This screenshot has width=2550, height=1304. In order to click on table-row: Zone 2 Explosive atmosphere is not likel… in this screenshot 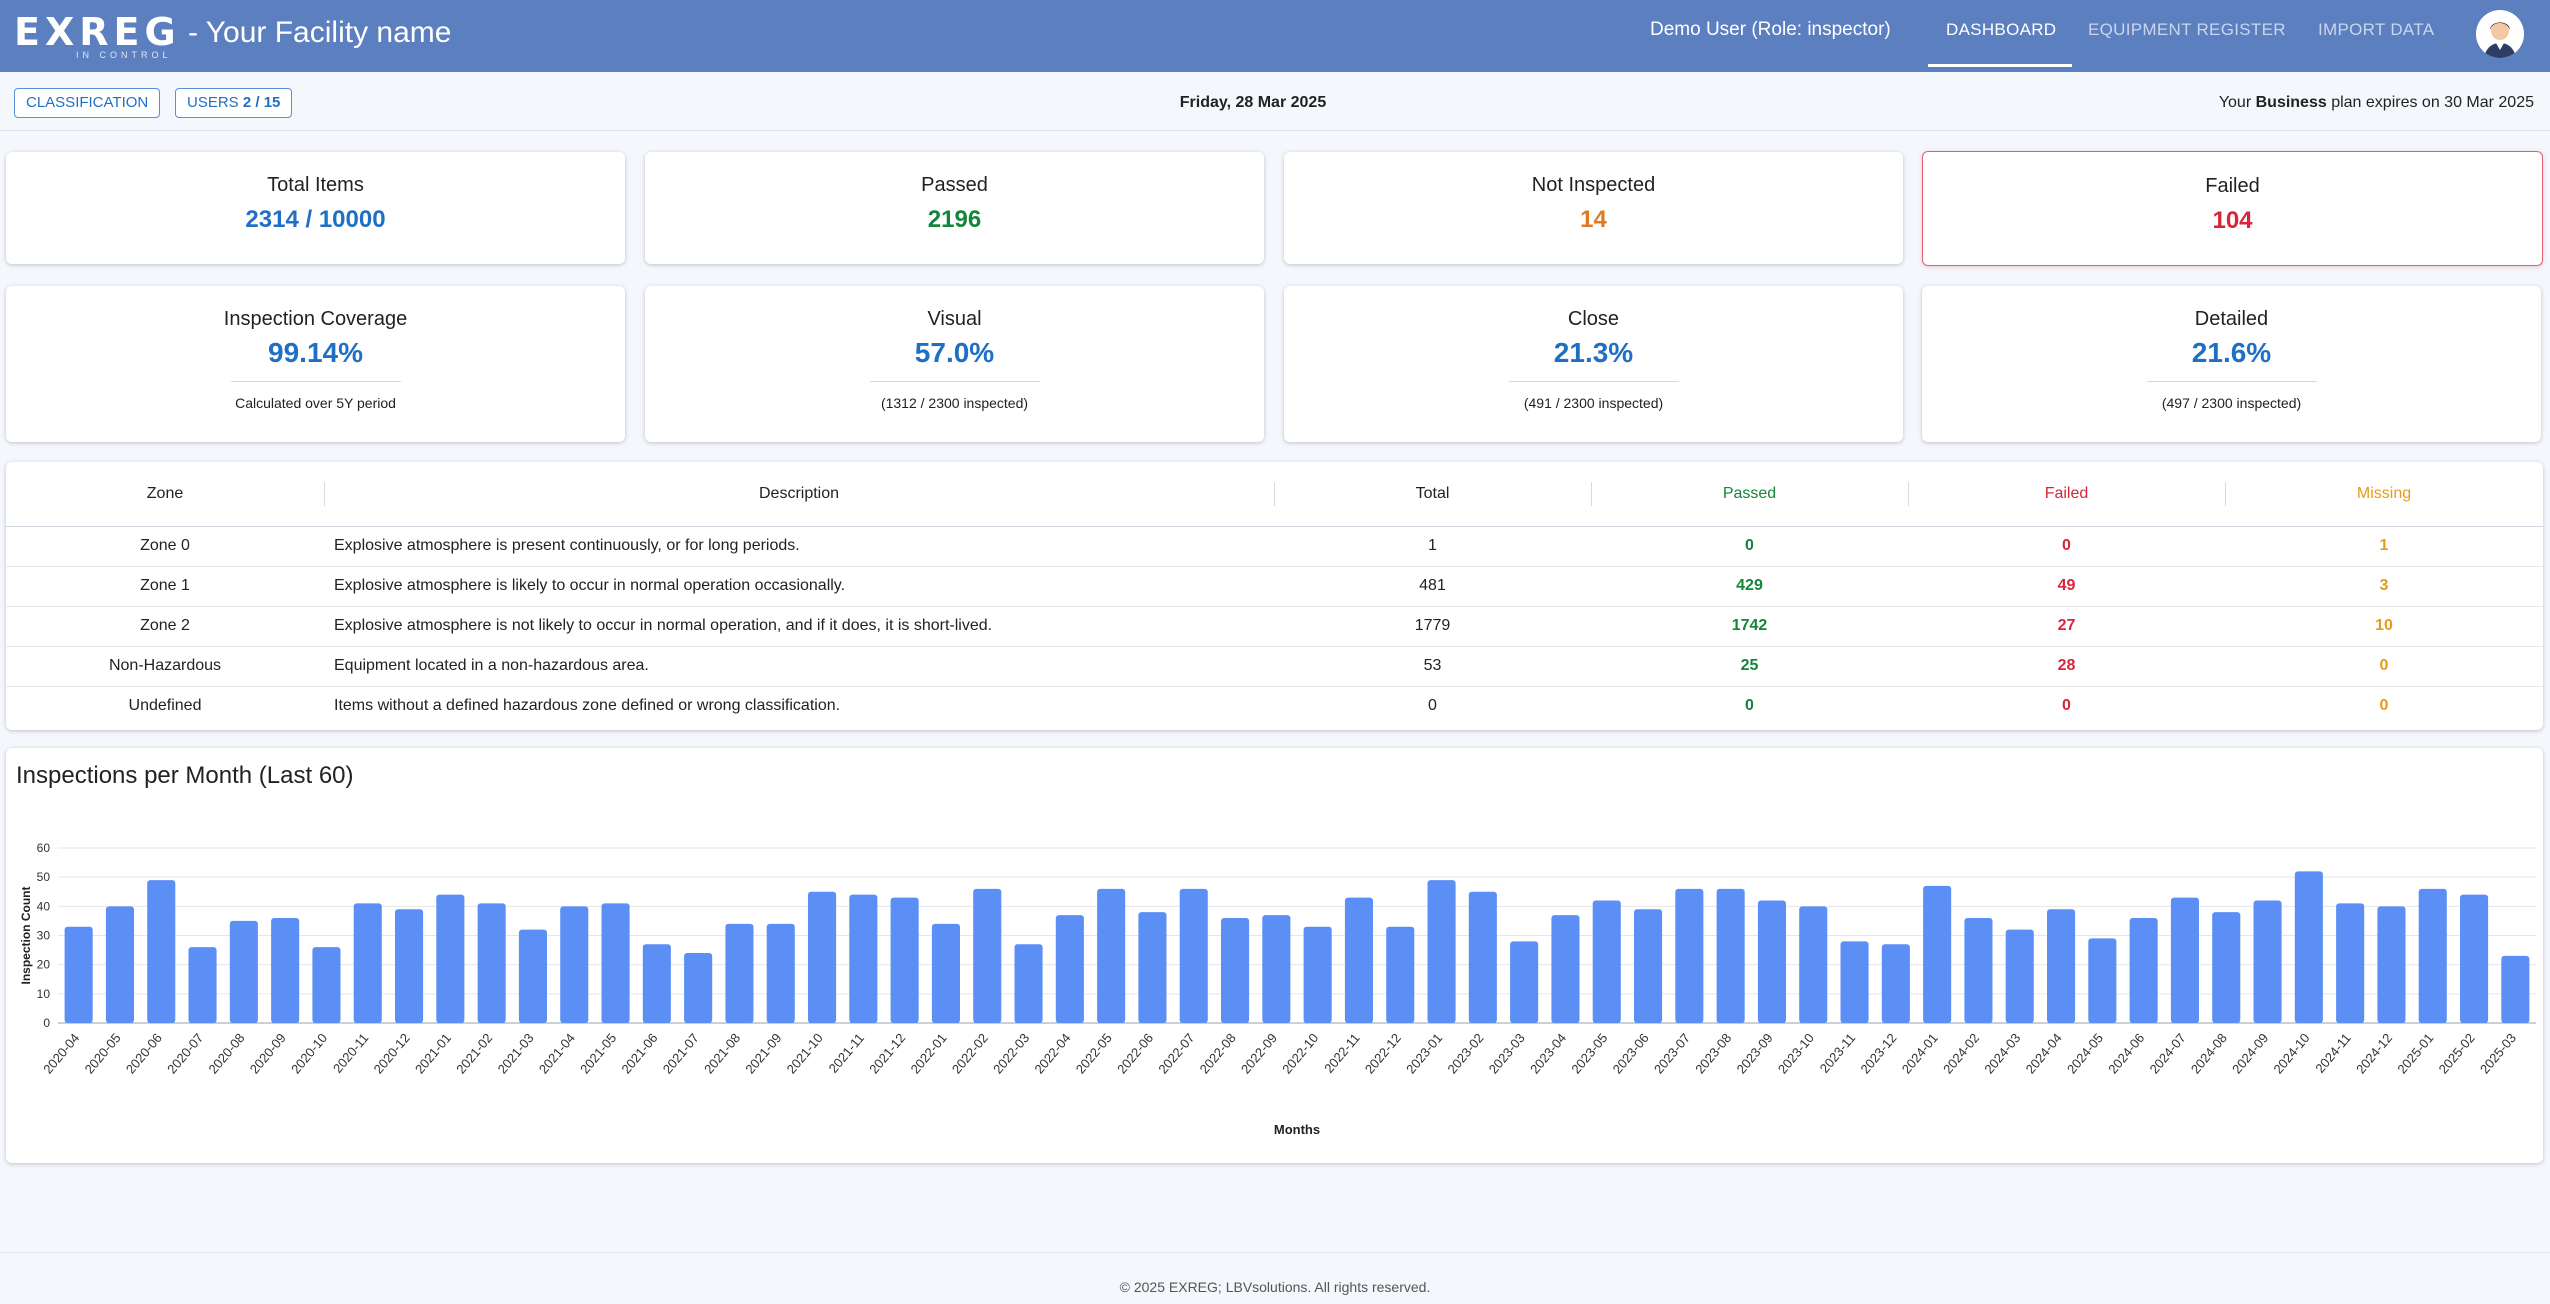, I will do `click(1274, 626)`.